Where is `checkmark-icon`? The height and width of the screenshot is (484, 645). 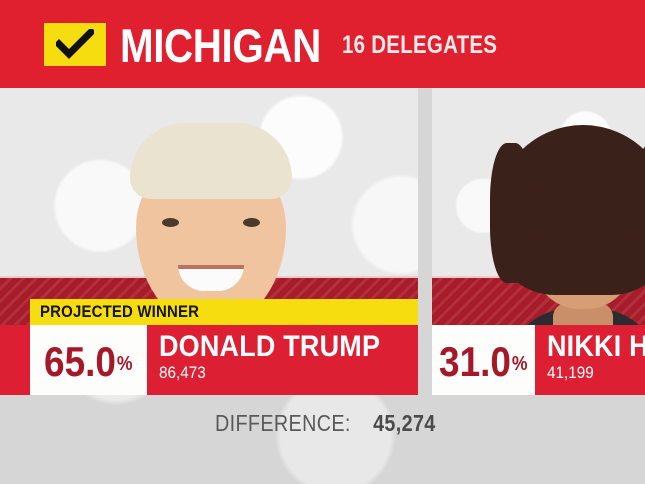 checkmark-icon is located at coordinates (75, 44).